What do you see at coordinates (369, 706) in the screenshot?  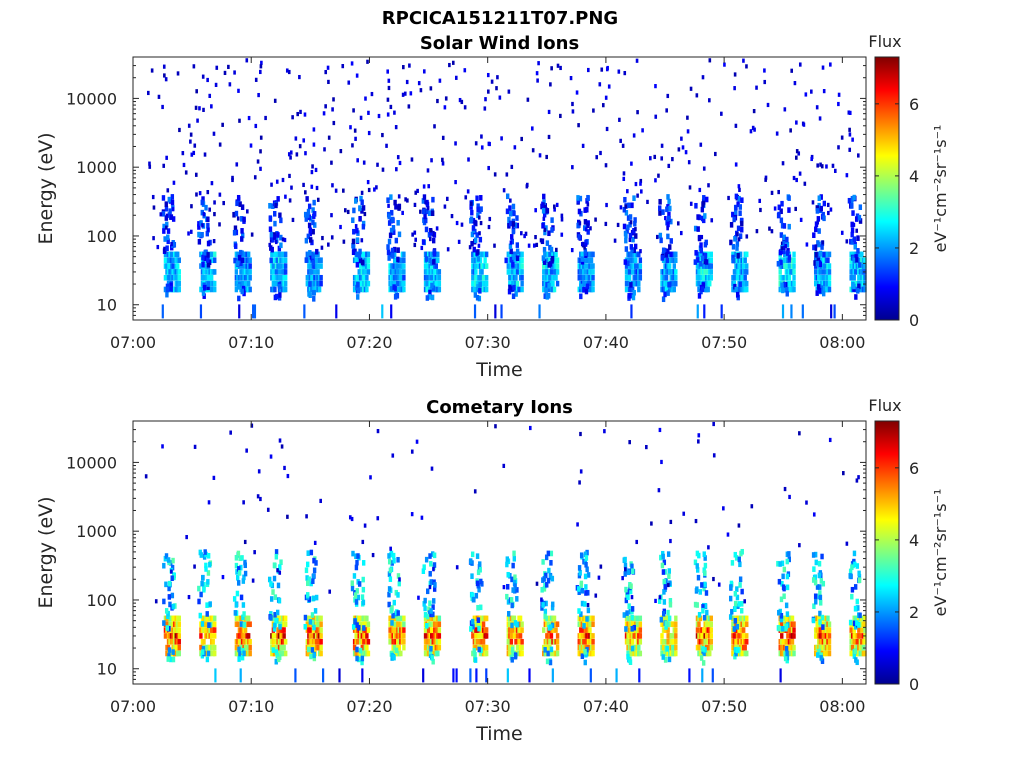 I see `x-tick-label: 07:20` at bounding box center [369, 706].